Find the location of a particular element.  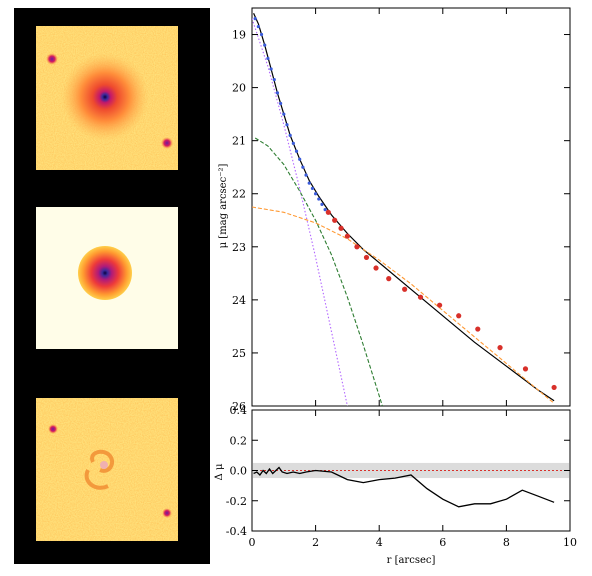

x-tick-label: 8 is located at coordinates (506, 542).